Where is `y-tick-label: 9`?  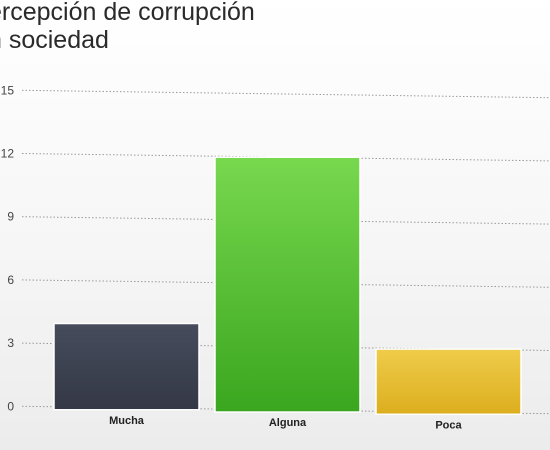
y-tick-label: 9 is located at coordinates (10, 217).